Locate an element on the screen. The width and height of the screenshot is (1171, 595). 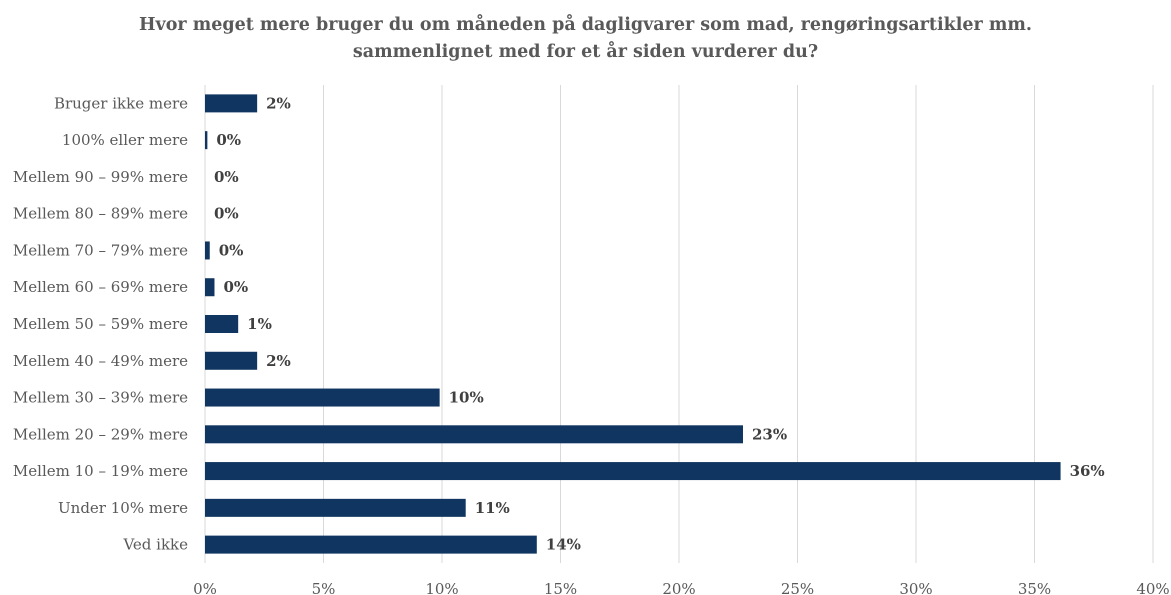
x-tick-label: 30% is located at coordinates (915, 587).